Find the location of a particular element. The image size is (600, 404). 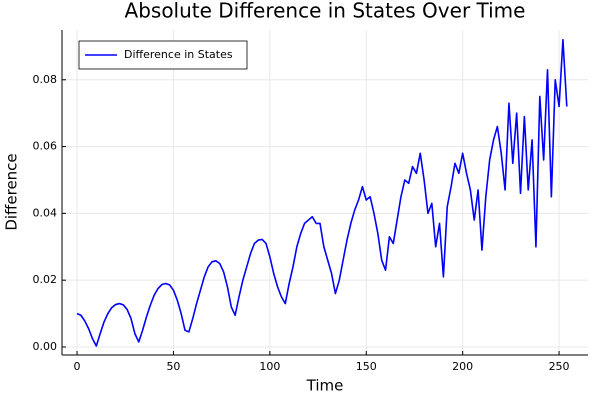

x-tick-label: 0 is located at coordinates (77, 366).